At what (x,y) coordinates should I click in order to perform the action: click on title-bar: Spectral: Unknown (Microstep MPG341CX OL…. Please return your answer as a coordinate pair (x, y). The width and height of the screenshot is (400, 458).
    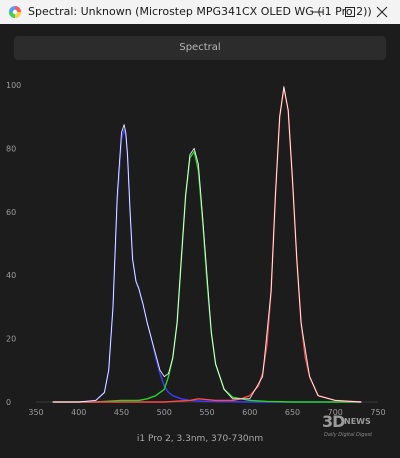
    Looking at the image, I should click on (200, 12).